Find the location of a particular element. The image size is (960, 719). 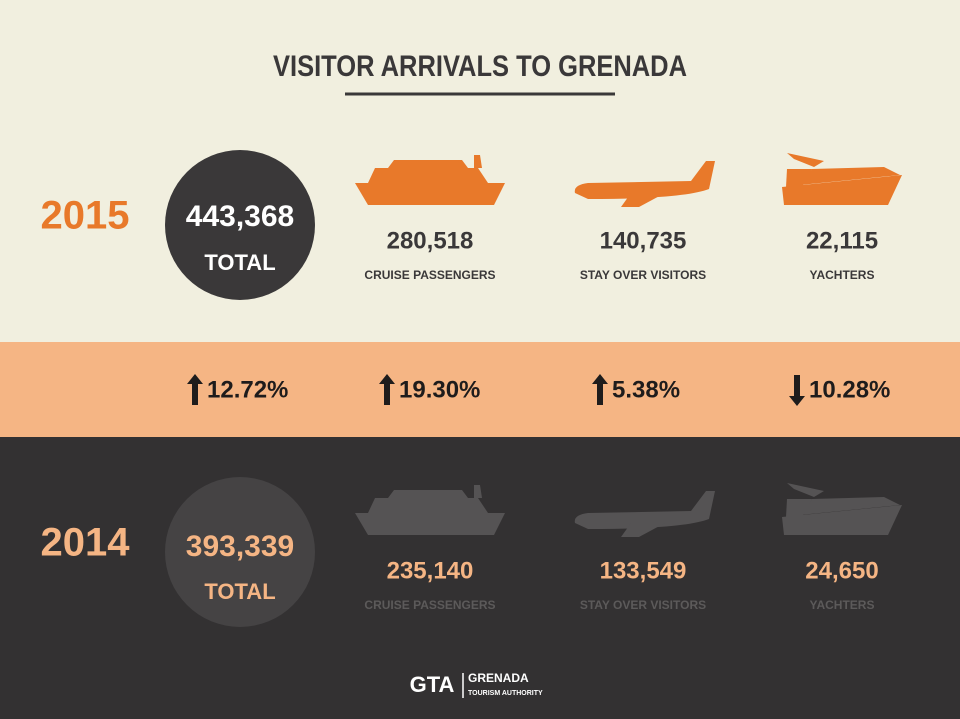

change-percent: 5.38% is located at coordinates (646, 389).